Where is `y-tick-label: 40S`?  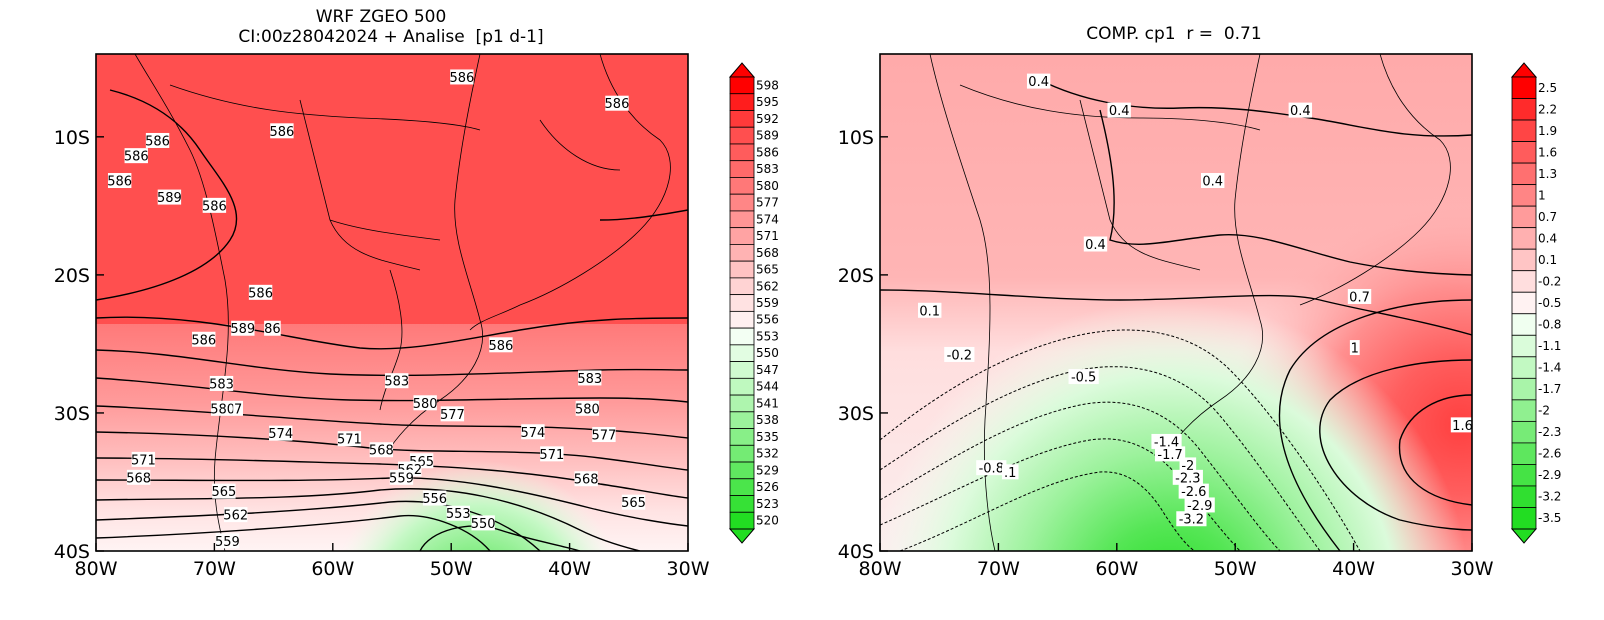
y-tick-label: 40S is located at coordinates (72, 552).